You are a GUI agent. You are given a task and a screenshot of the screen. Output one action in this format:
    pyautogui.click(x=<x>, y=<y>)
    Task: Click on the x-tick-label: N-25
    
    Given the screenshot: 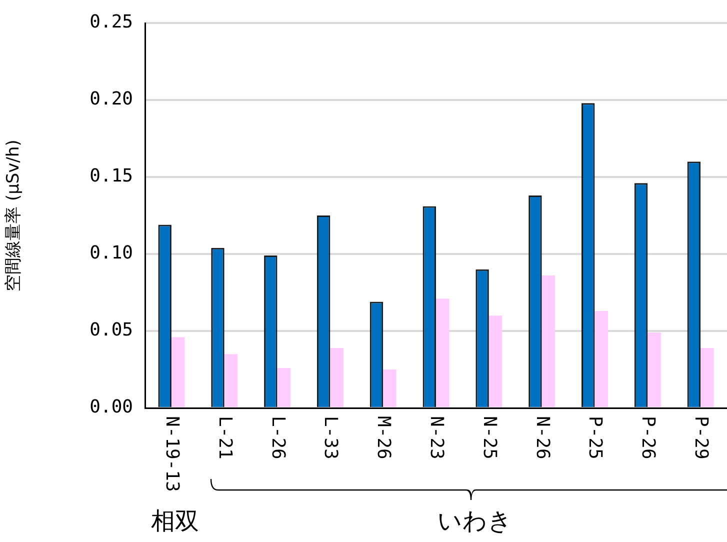 What is the action you would take?
    pyautogui.click(x=489, y=438)
    